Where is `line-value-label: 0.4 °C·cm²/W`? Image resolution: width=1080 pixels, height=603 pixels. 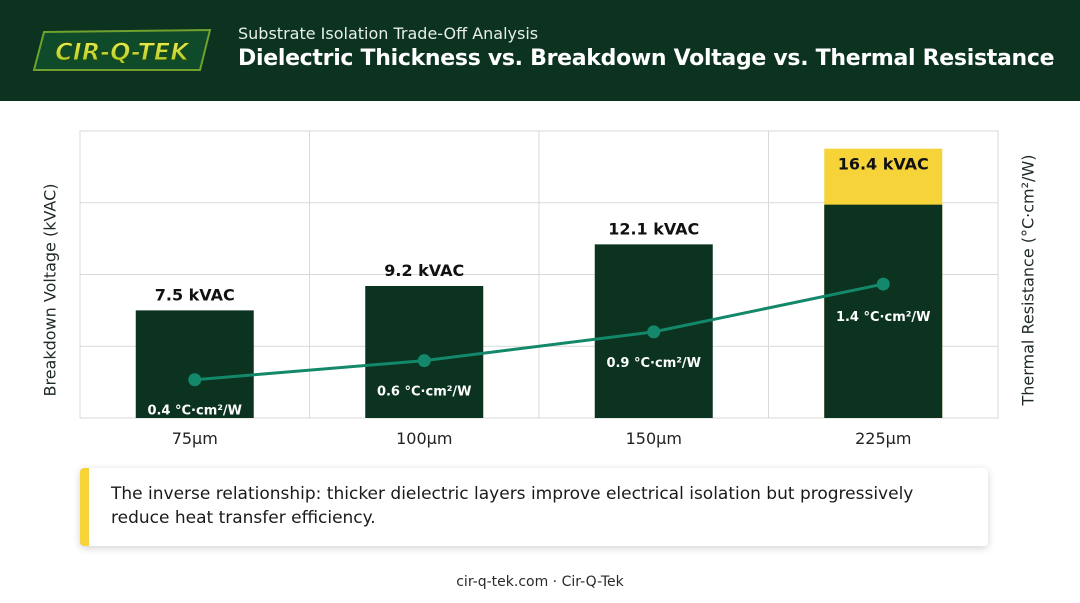
line-value-label: 0.4 °C·cm²/W is located at coordinates (194, 411).